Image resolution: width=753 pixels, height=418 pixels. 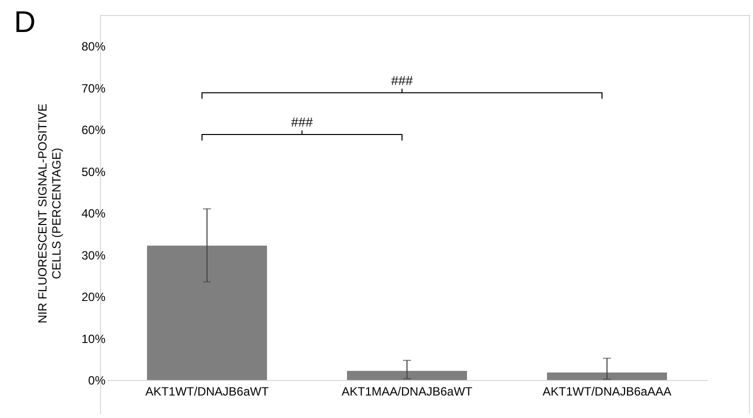 I want to click on text: D, so click(x=25, y=23).